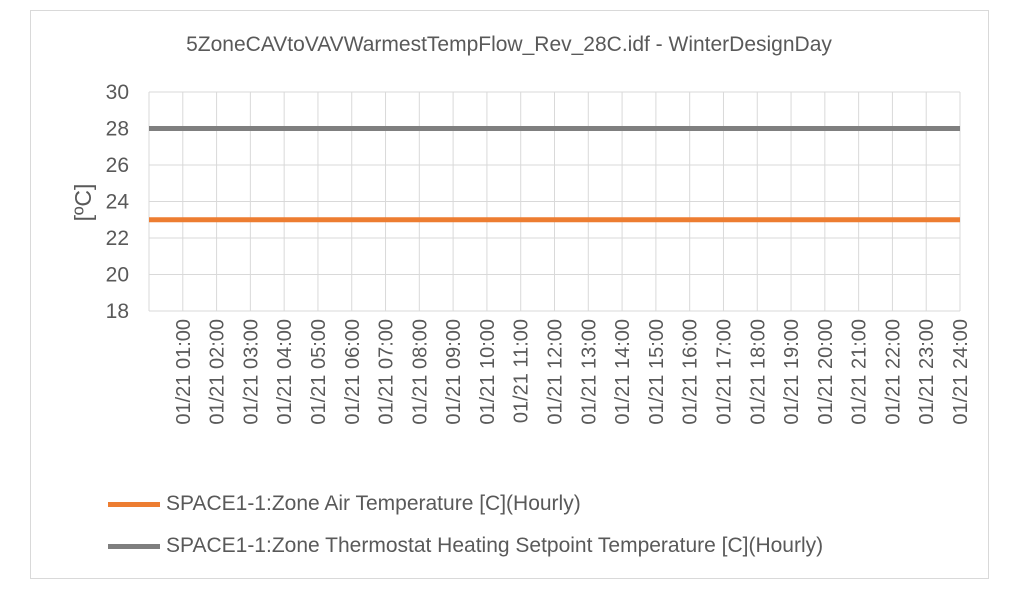  What do you see at coordinates (83, 203) in the screenshot?
I see `y-axis-label: [ºC]` at bounding box center [83, 203].